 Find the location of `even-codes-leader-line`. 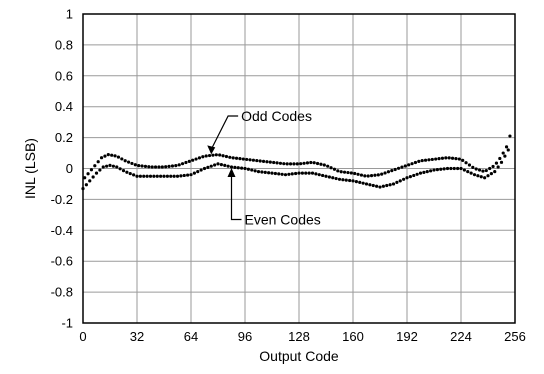

even-codes-leader-line is located at coordinates (236, 196).